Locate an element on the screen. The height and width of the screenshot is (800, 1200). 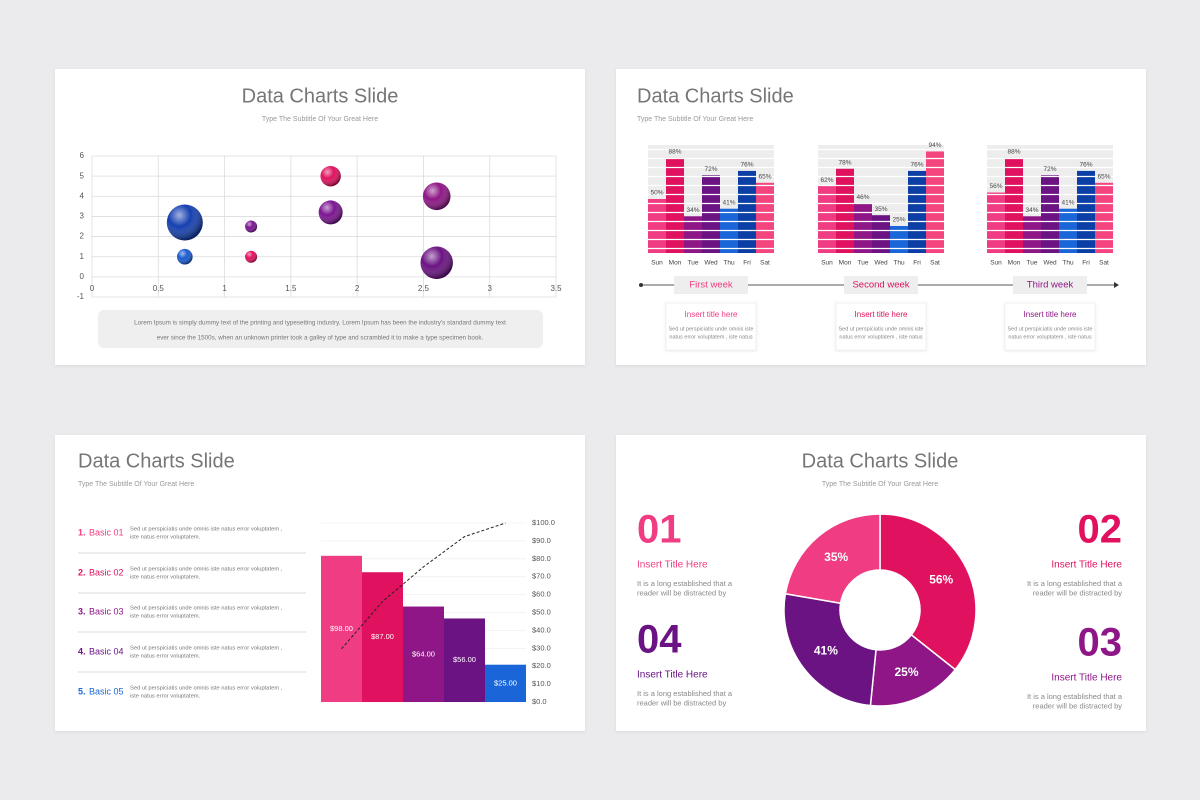
value-label: 62% is located at coordinates (826, 180).